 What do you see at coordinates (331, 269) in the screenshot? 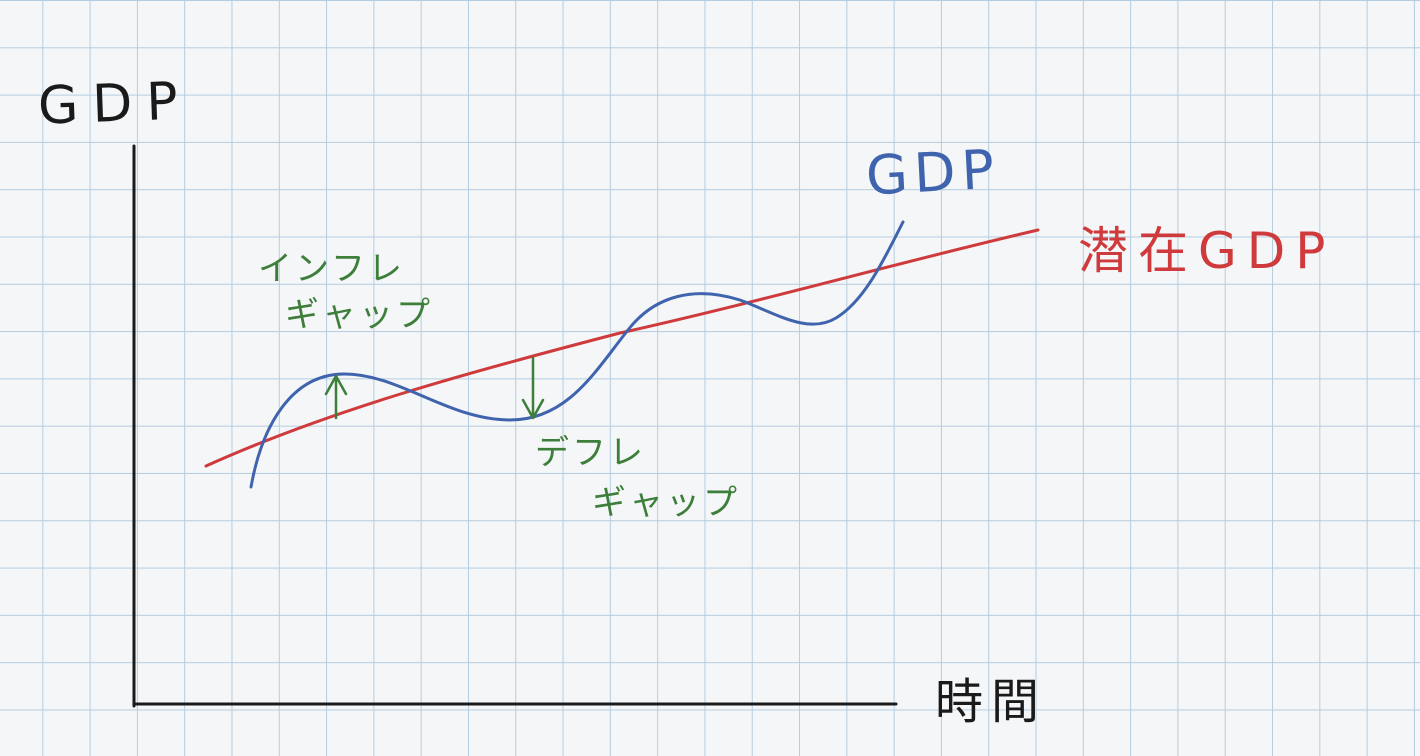
I see `inflation-gap-label-line1: インフレ` at bounding box center [331, 269].